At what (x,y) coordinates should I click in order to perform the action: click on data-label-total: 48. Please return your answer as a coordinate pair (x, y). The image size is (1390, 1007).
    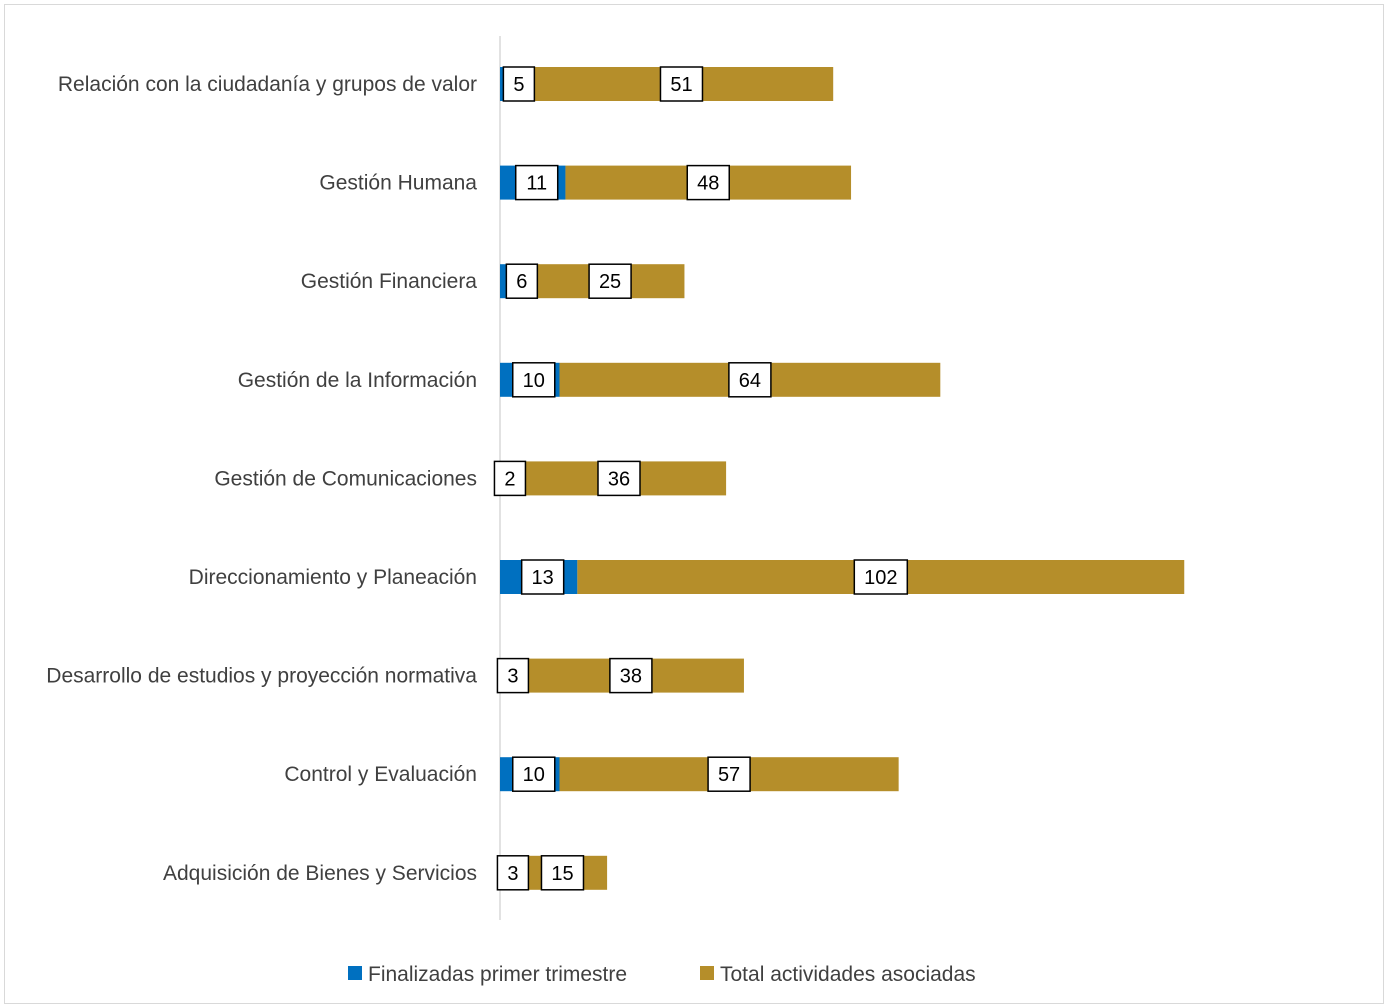
    Looking at the image, I should click on (708, 182).